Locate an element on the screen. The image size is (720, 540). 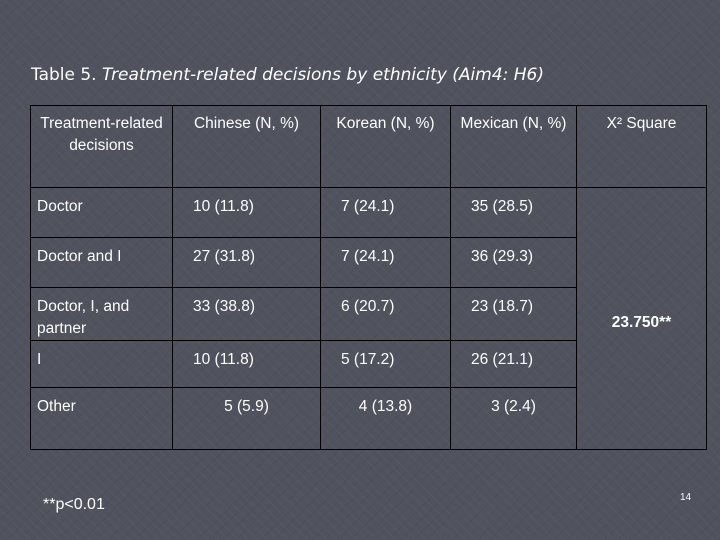
header-chi-square: X² Square is located at coordinates (641, 146).